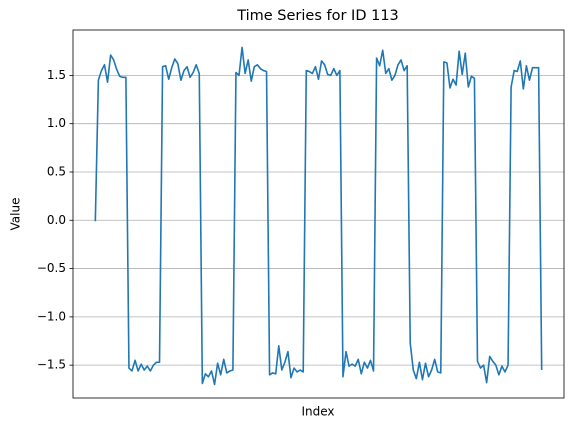  What do you see at coordinates (56, 75) in the screenshot?
I see `y-tick-label: 1.5` at bounding box center [56, 75].